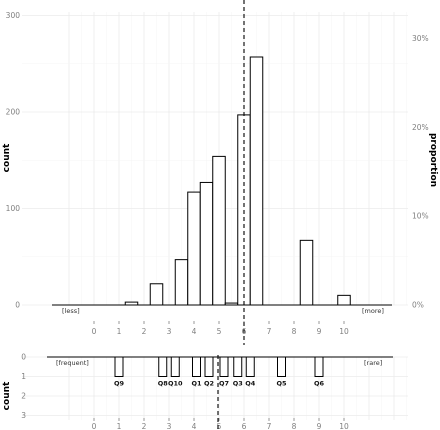 The image size is (440, 430). What do you see at coordinates (13, 208) in the screenshot?
I see `top-y-tick-label: 100` at bounding box center [13, 208].